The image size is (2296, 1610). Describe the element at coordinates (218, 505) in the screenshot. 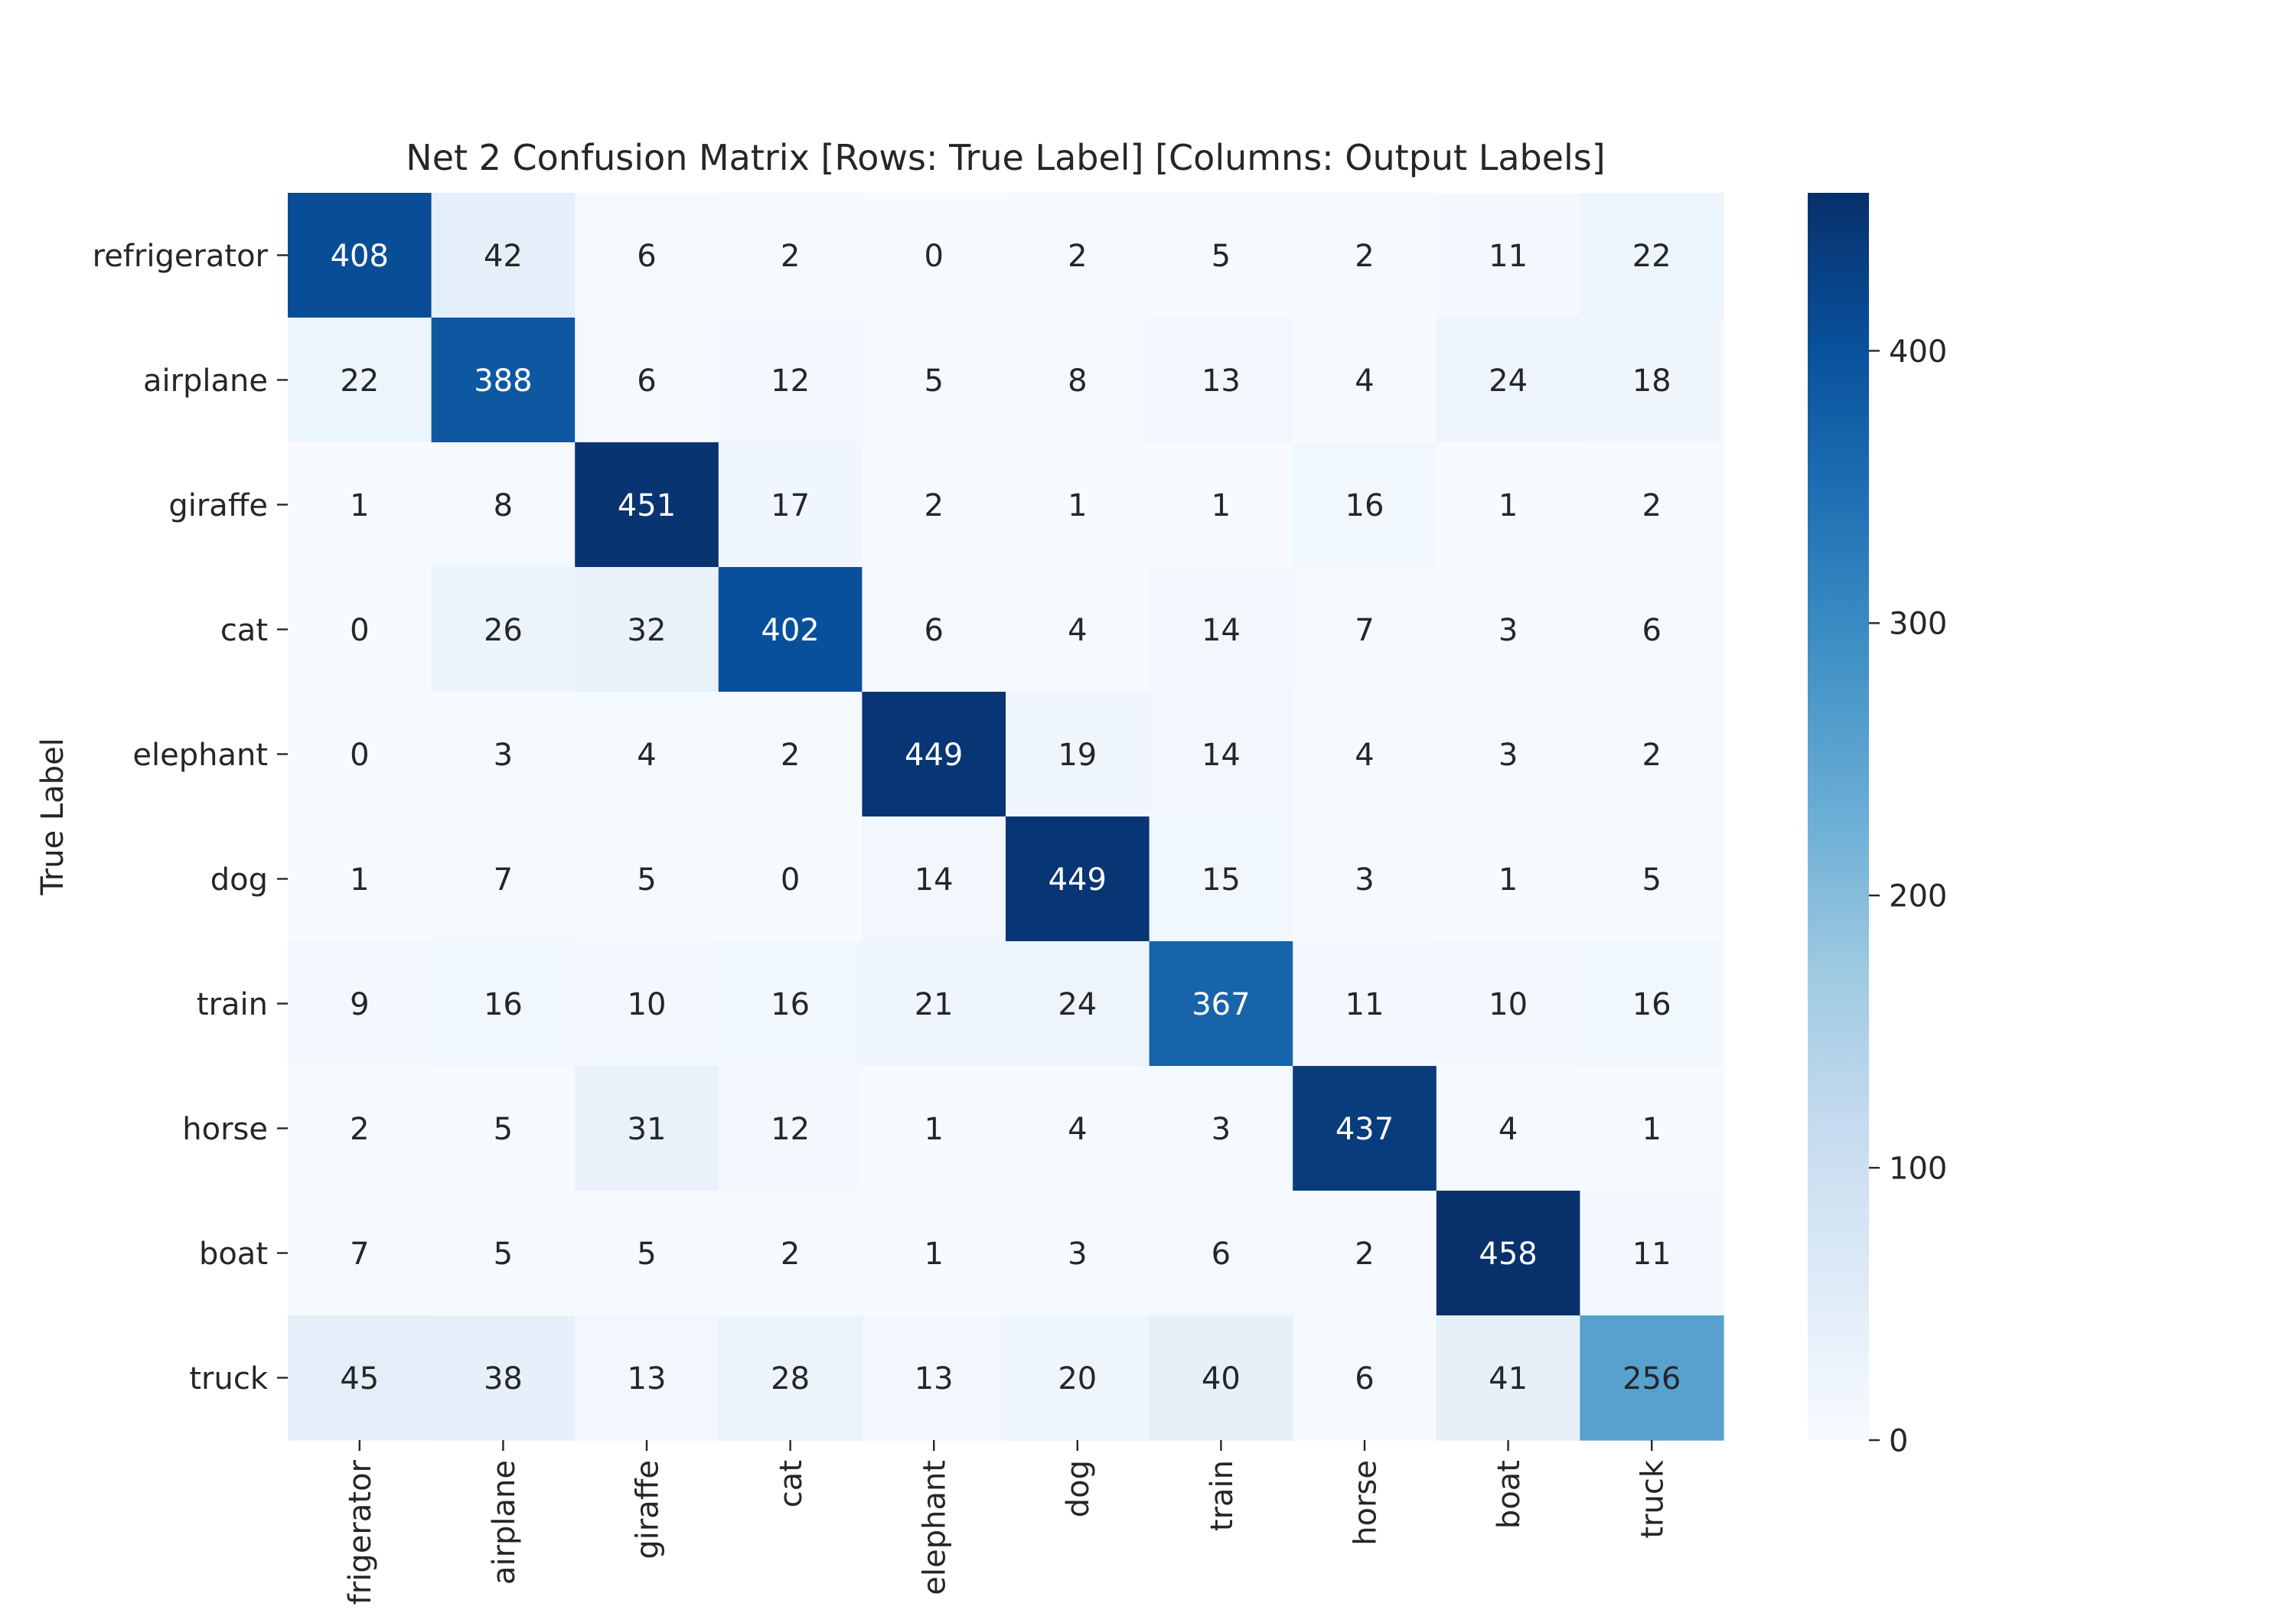

I see `row-tick-label: giraffe` at that location.